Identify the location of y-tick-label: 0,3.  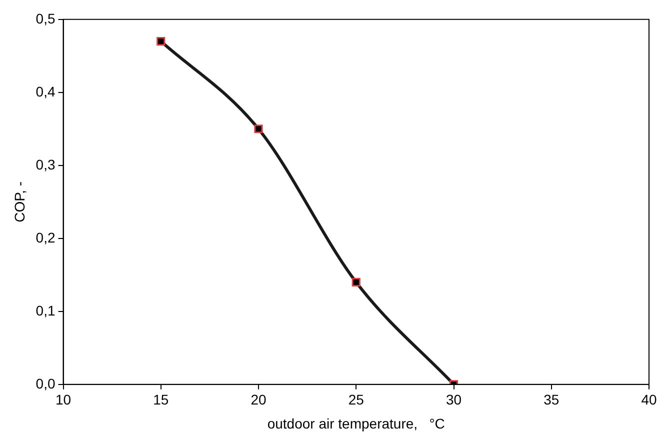
(46, 164).